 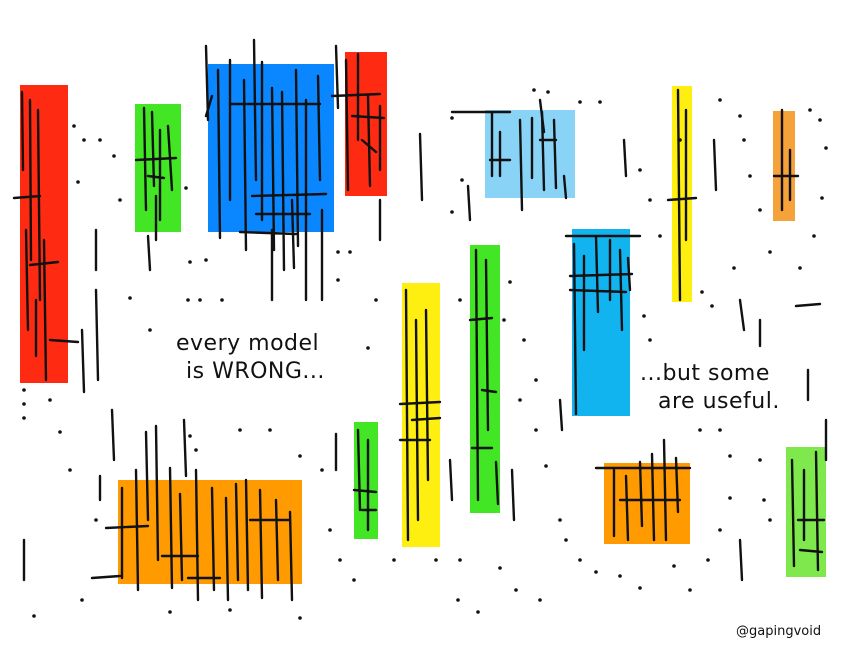 I want to click on caption-right-line-2: are useful., so click(x=719, y=401).